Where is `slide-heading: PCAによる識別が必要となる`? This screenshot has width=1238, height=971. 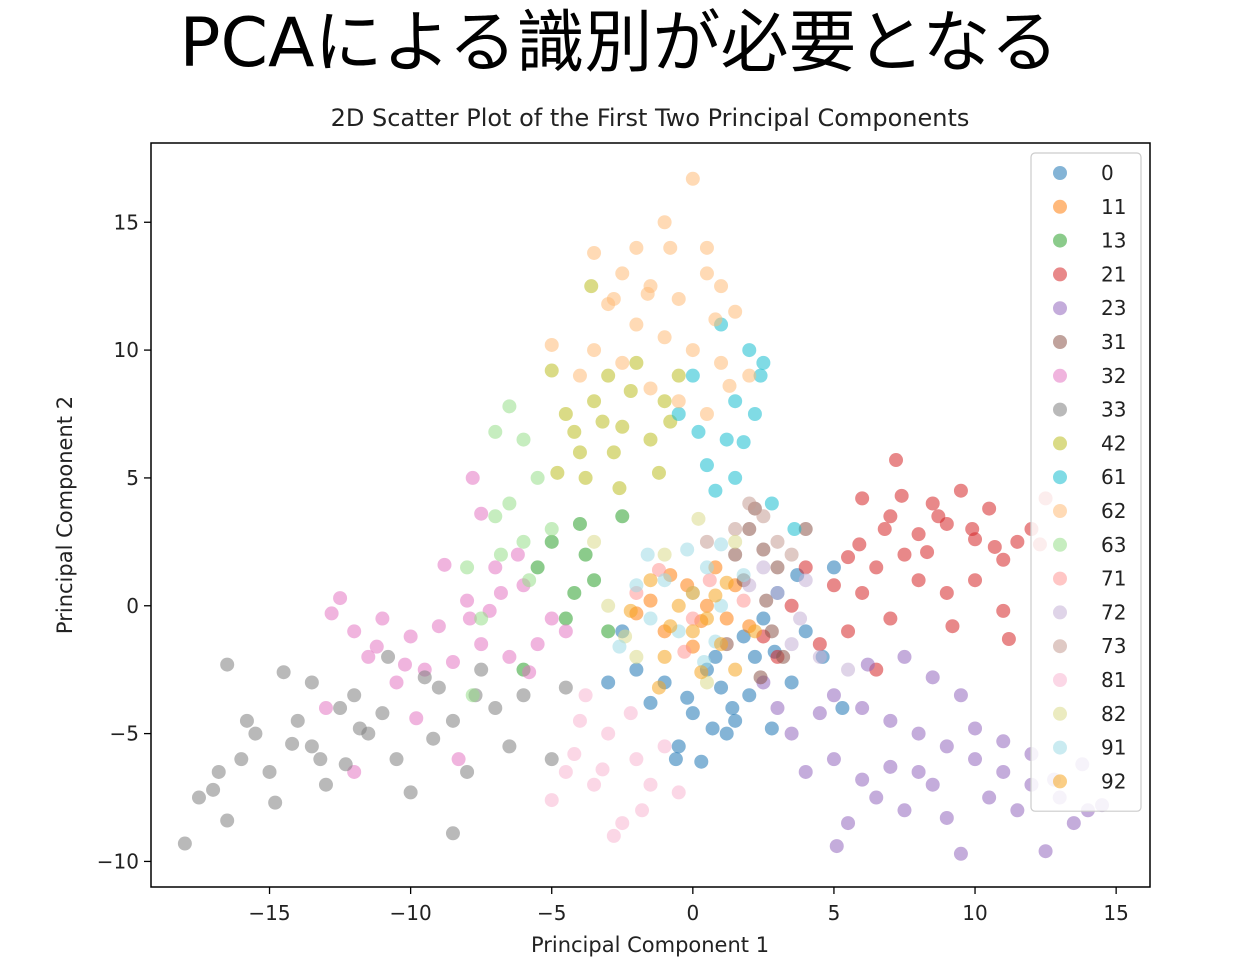 slide-heading: PCAによる識別が必要となる is located at coordinates (619, 43).